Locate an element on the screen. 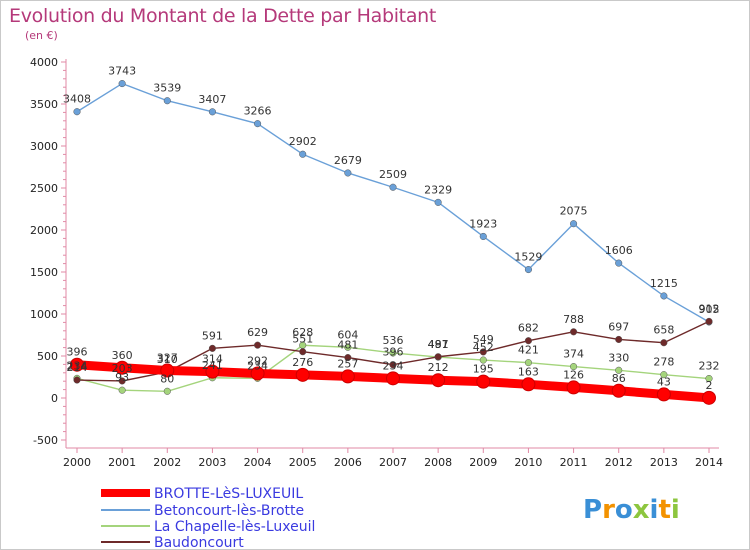 The height and width of the screenshot is (550, 750). data-label: 314 is located at coordinates (212, 359).